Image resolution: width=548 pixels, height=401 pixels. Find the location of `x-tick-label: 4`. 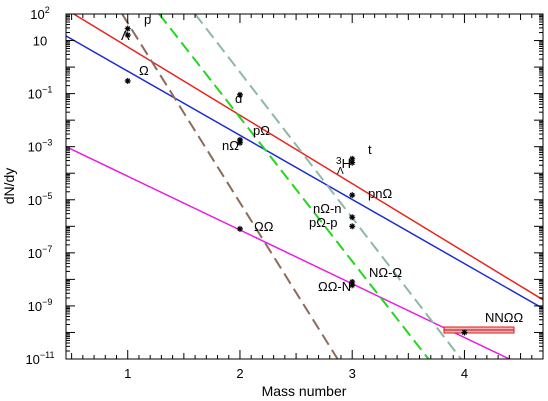

x-tick-label: 4 is located at coordinates (464, 373).